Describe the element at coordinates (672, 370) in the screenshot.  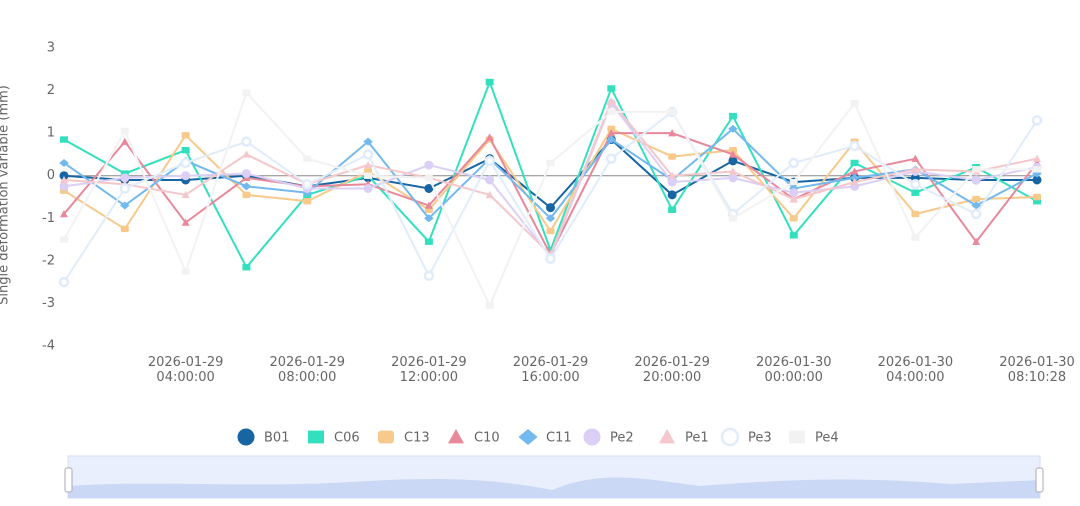
I see `x-tick-label: 2026-01-29 20:00:00` at that location.